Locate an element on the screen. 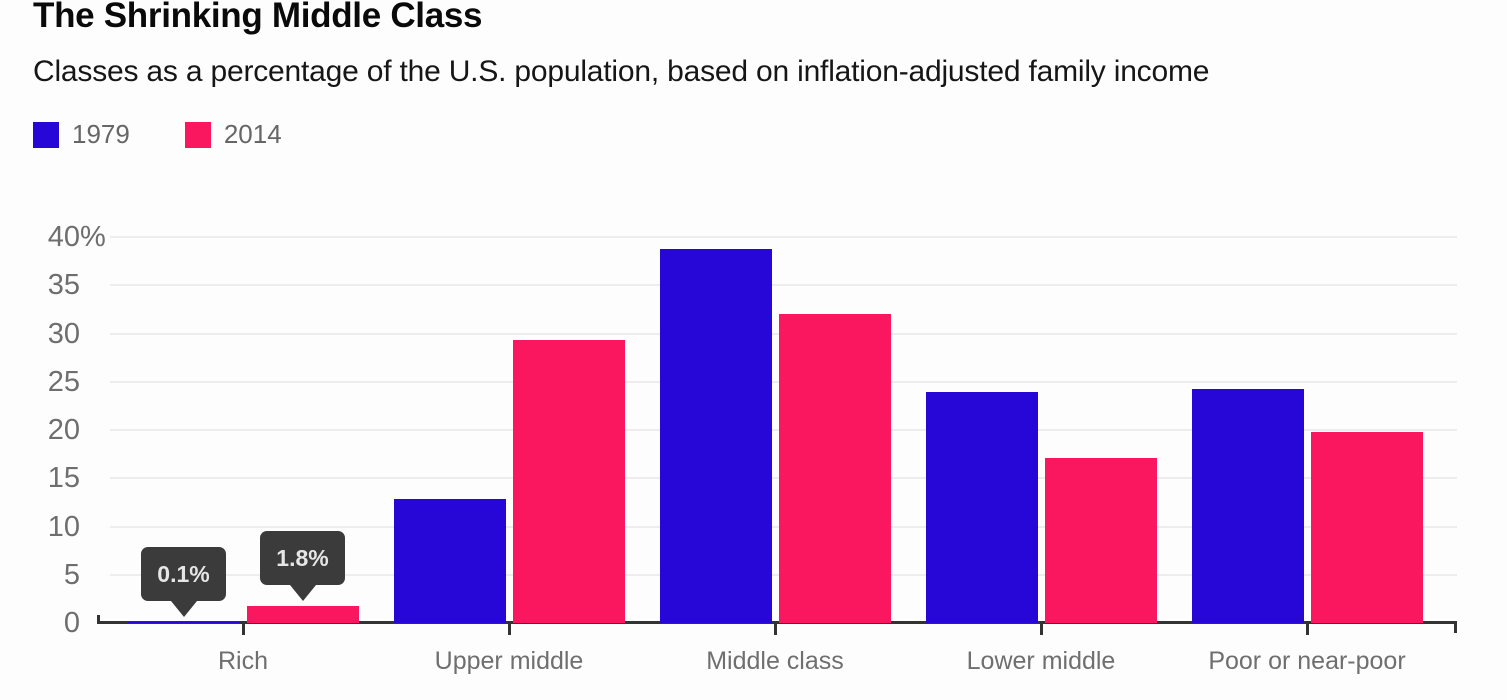 This screenshot has width=1507, height=700. y-axis-tick-label-10: 10 is located at coordinates (45, 527).